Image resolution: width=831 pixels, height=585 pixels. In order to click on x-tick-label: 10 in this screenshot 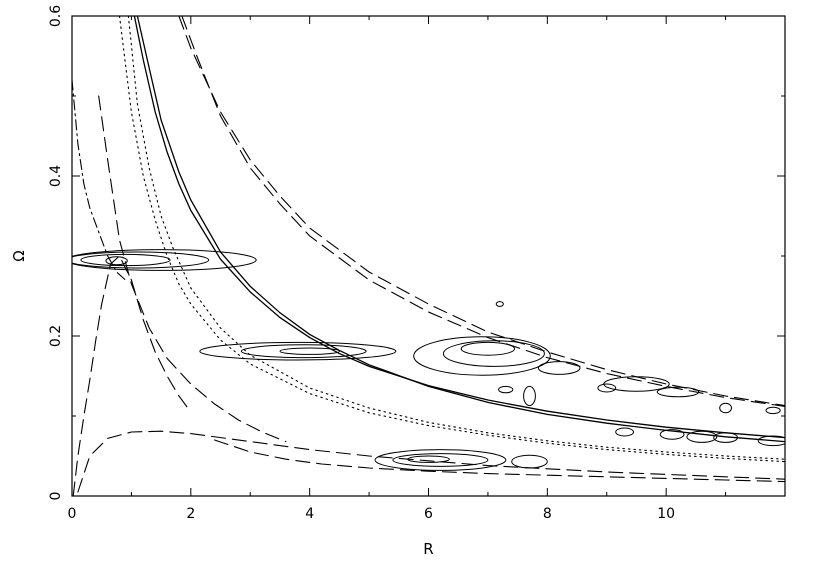, I will do `click(666, 514)`.